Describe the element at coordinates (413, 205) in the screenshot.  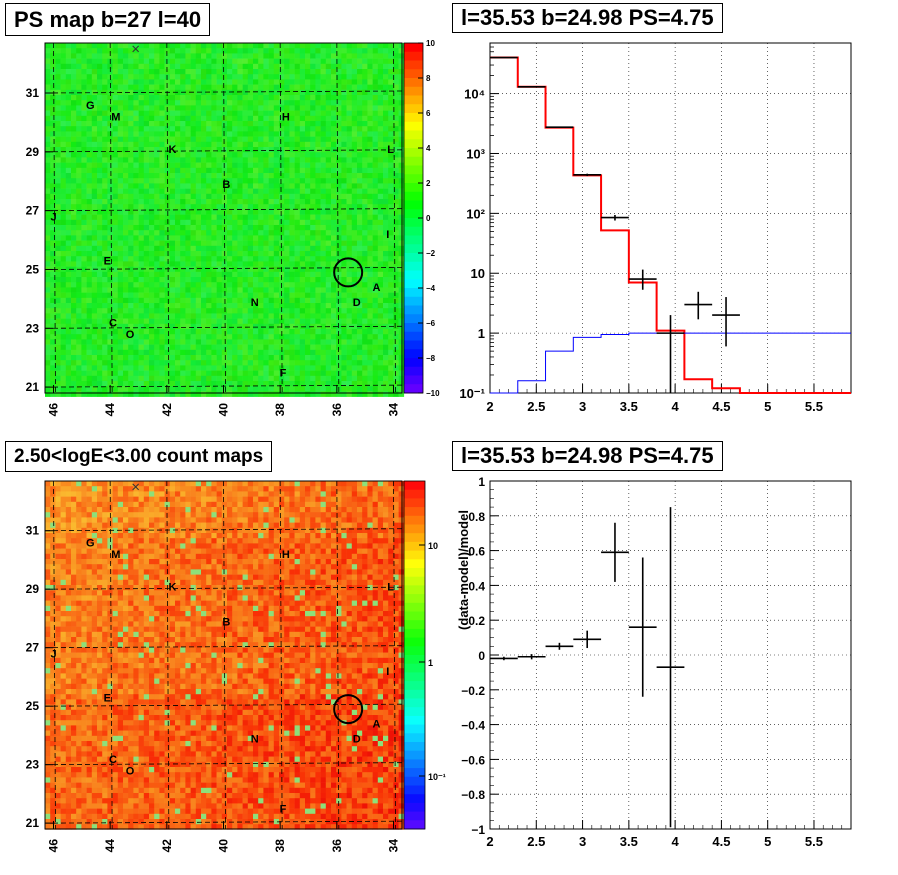
I see `ps-colorbar-cell` at that location.